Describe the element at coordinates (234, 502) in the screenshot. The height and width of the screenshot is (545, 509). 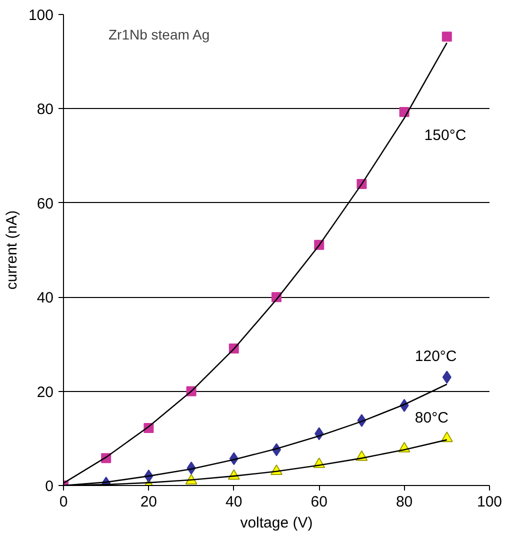
I see `x-tick-label: 40` at that location.